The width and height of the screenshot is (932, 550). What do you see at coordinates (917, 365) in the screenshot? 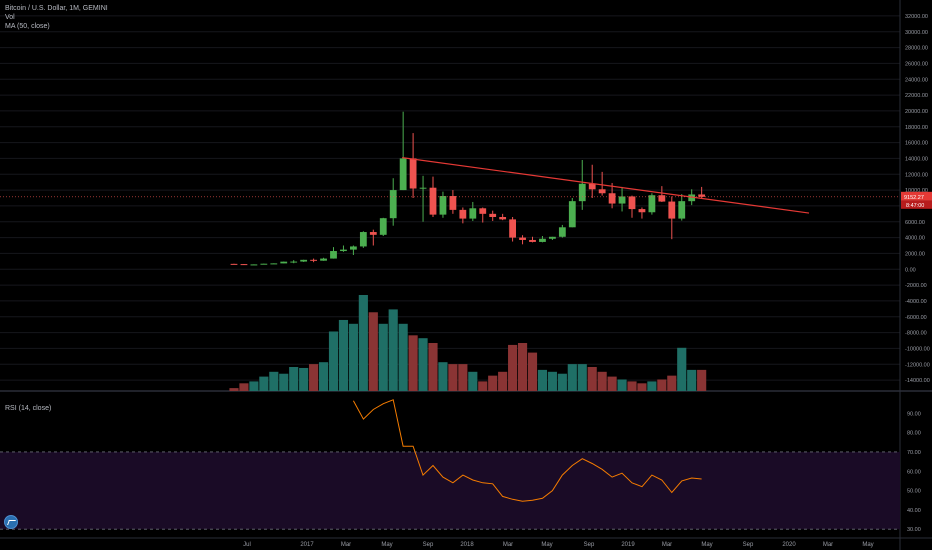
I see `price-tick-label: -12000.00` at bounding box center [917, 365].